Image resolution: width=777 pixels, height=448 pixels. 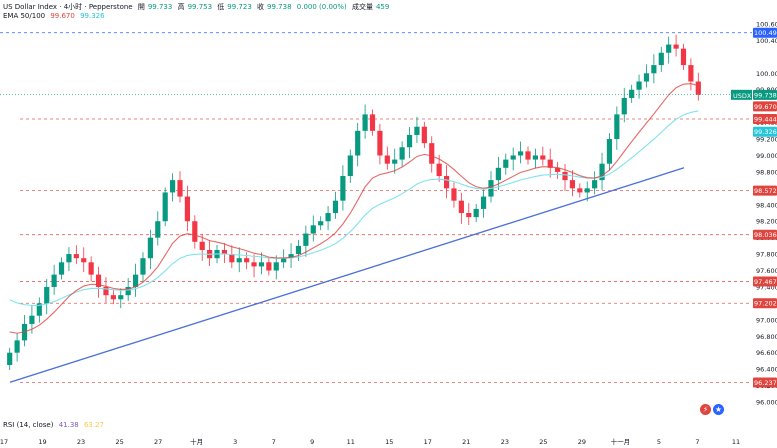 What do you see at coordinates (279, 7) in the screenshot?
I see `close-value: 99.738` at bounding box center [279, 7].